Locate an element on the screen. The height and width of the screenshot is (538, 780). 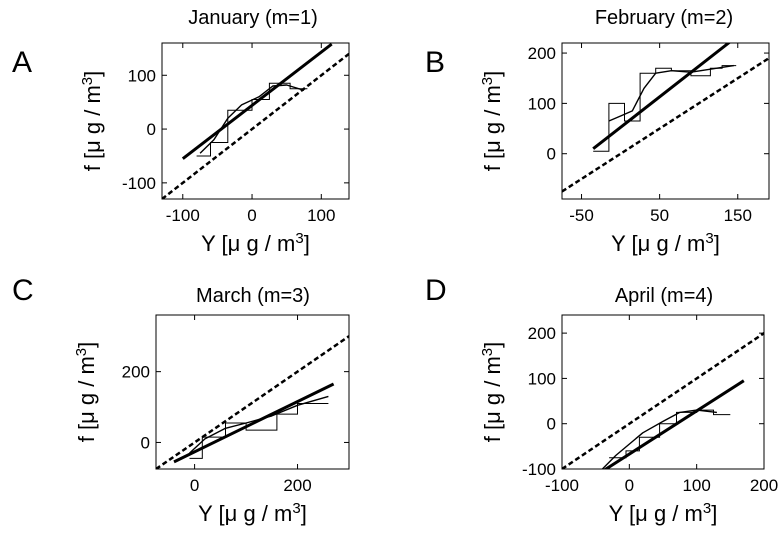
panel-title: January (m=1) is located at coordinates (253, 18).